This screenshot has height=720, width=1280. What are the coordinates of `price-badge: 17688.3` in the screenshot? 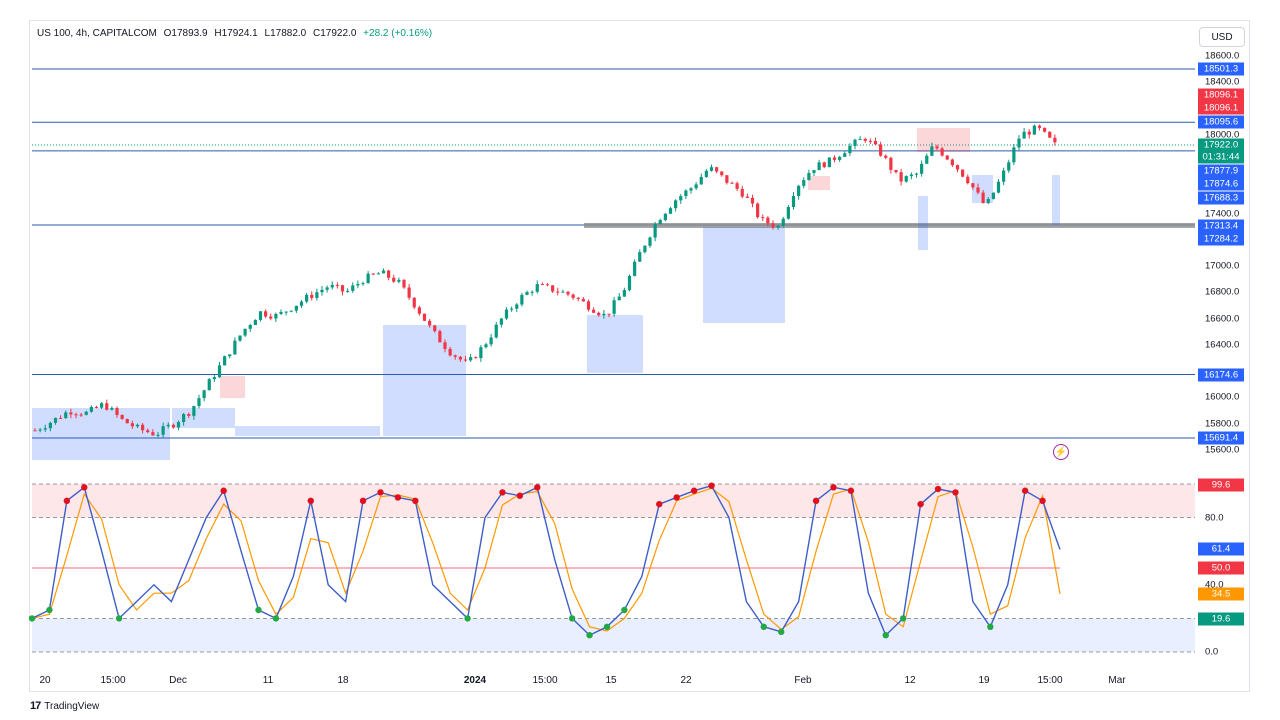 It's located at (1221, 198).